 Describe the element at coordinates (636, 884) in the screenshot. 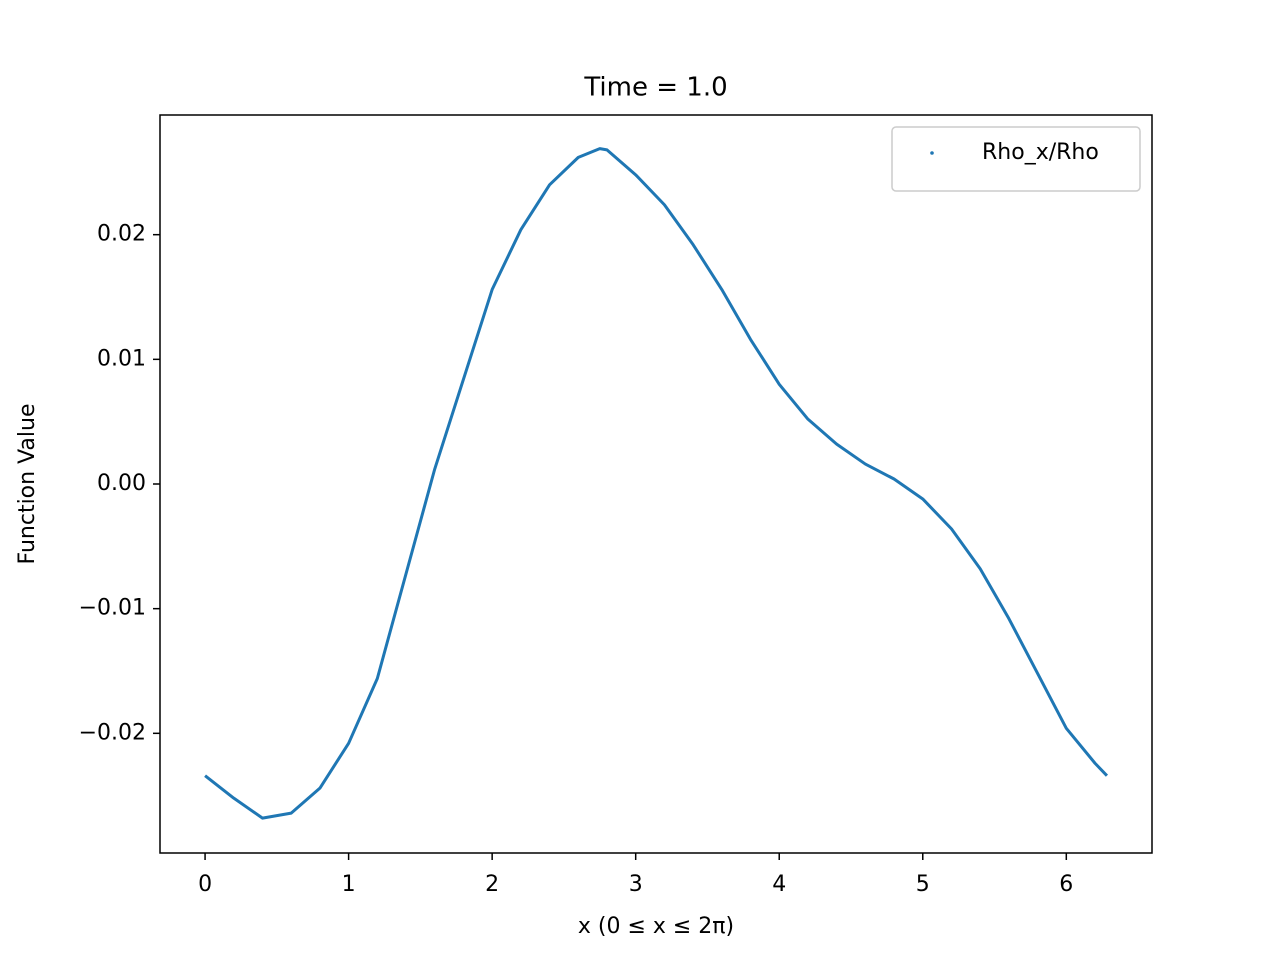

I see `x-tick-label: 3` at that location.